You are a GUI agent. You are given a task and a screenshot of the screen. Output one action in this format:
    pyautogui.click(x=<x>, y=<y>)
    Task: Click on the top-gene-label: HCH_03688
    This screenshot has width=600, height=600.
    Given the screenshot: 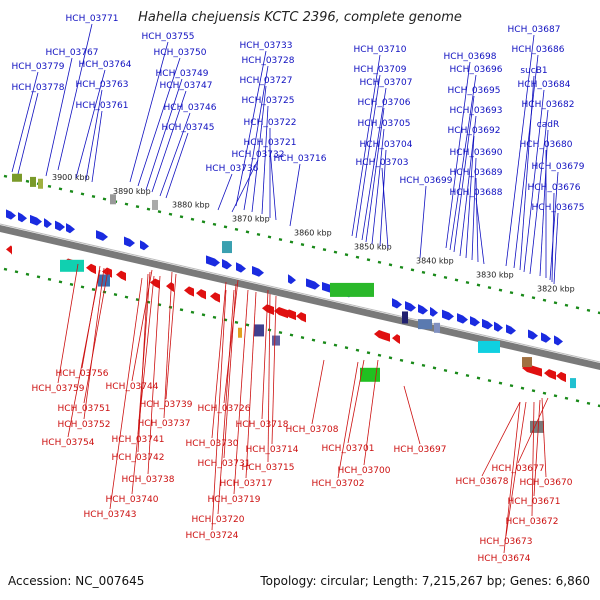 What is the action you would take?
    pyautogui.click(x=476, y=193)
    